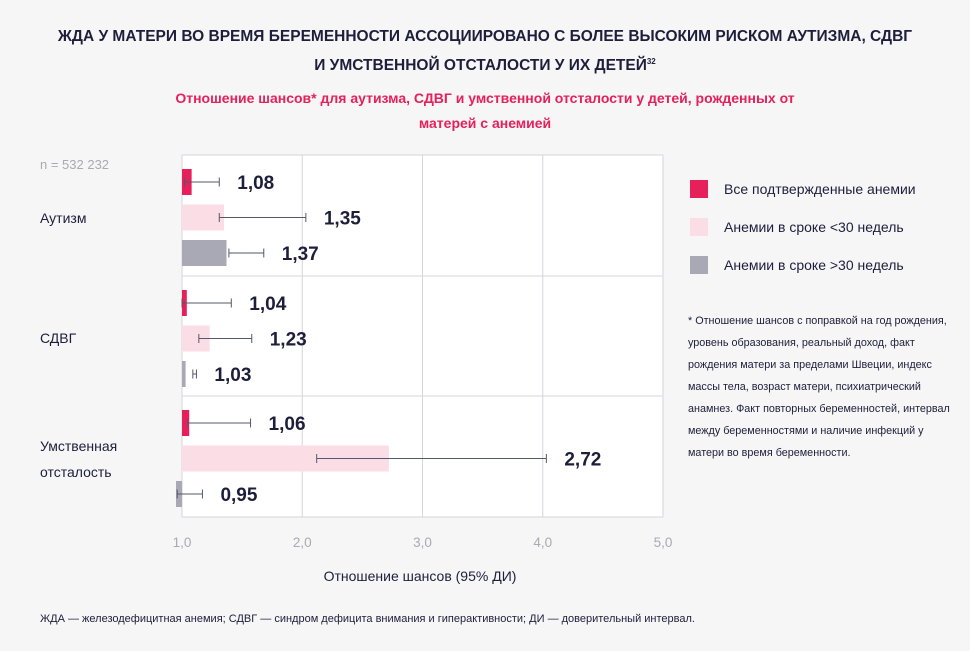 The width and height of the screenshot is (970, 651). What do you see at coordinates (420, 576) in the screenshot?
I see `x-axis-label: Отношение шансов (95% ДИ)` at bounding box center [420, 576].